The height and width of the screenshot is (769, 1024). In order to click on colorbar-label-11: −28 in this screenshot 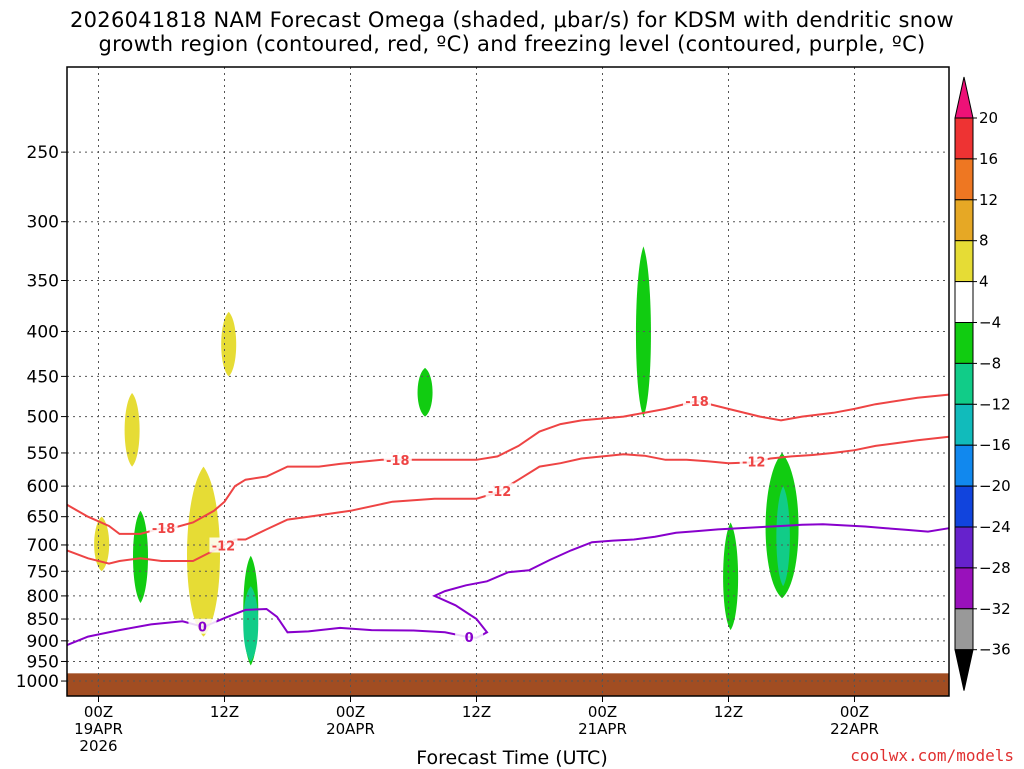, I will do `click(995, 568)`.